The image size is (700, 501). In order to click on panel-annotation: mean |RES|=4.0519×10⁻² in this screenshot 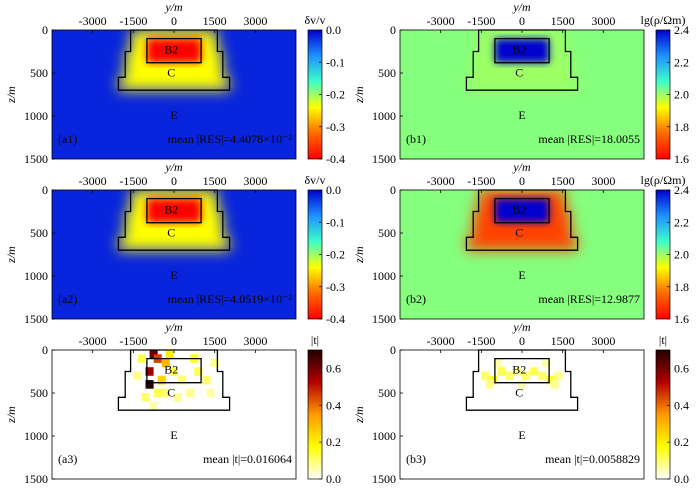, I will do `click(230, 299)`.